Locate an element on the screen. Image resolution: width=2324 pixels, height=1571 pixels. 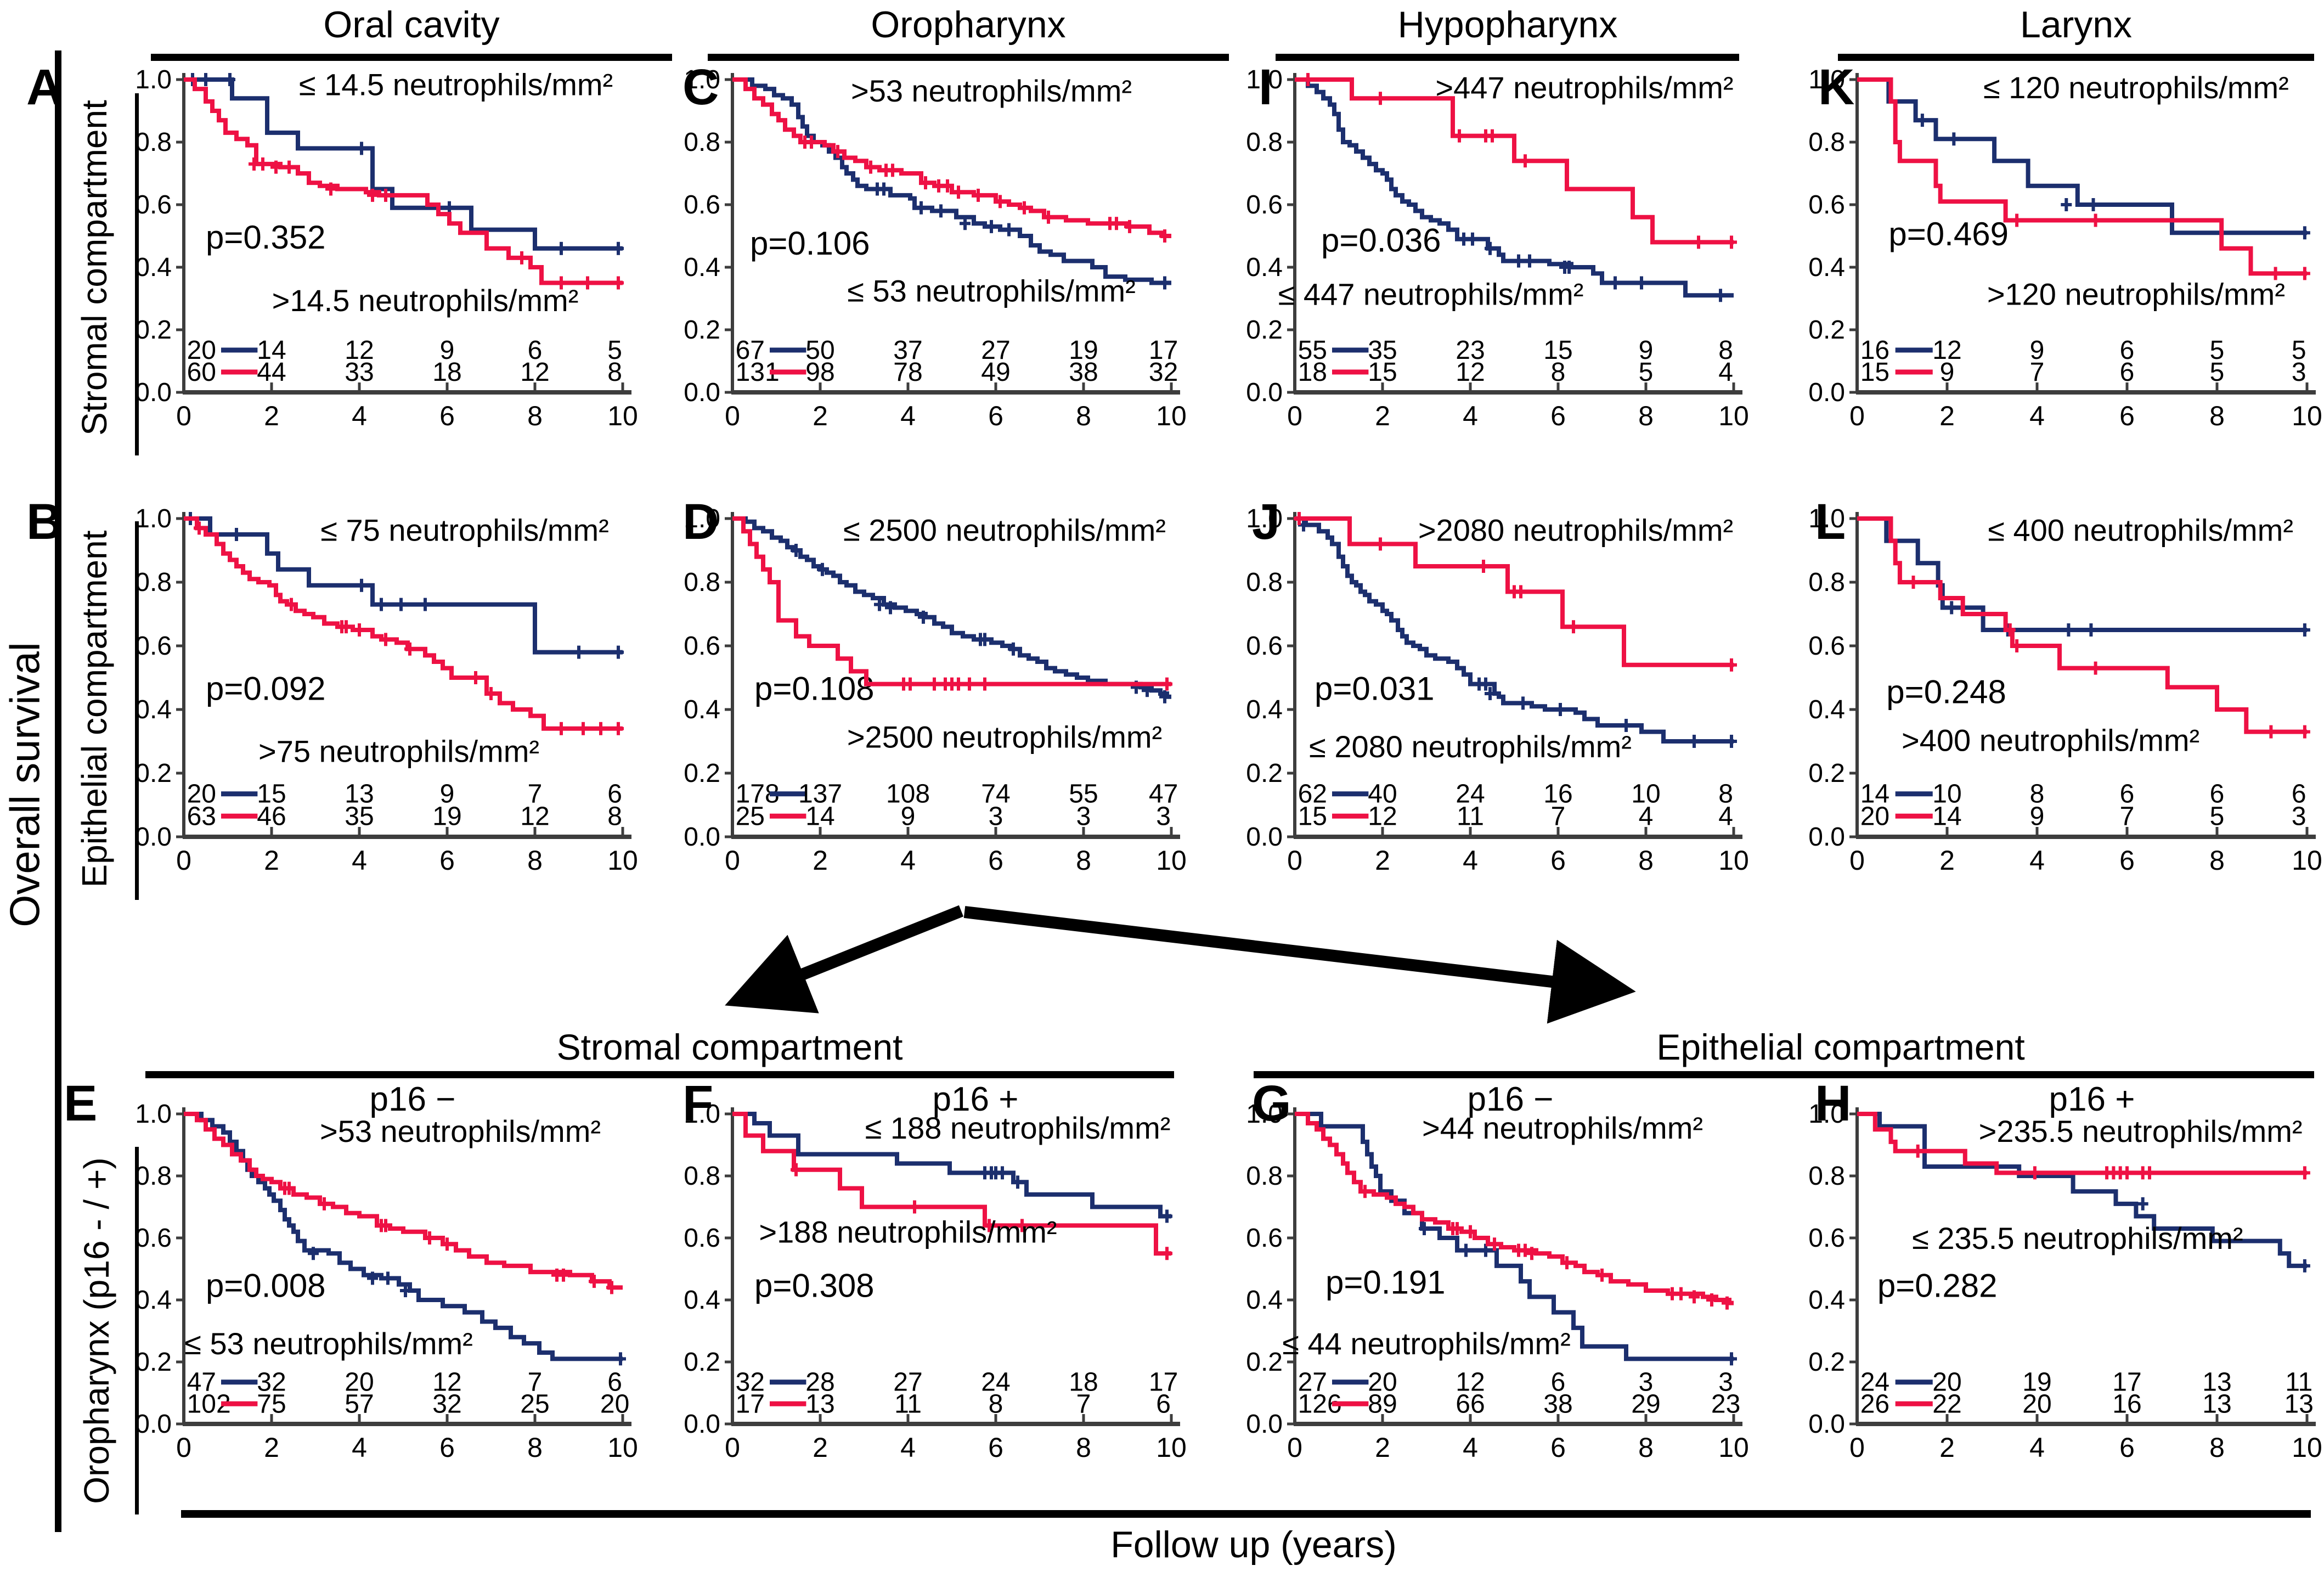
at-risk-number: 75 is located at coordinates (271, 1404).